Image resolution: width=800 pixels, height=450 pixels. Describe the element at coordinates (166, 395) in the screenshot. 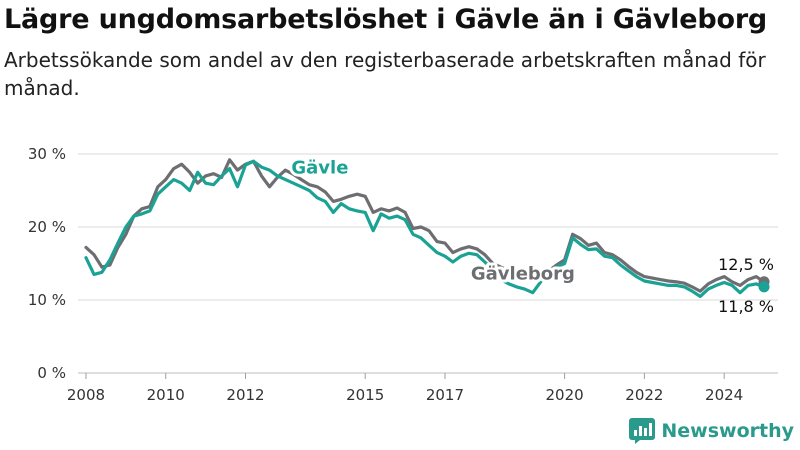

I see `x-tick-label: 2010` at that location.